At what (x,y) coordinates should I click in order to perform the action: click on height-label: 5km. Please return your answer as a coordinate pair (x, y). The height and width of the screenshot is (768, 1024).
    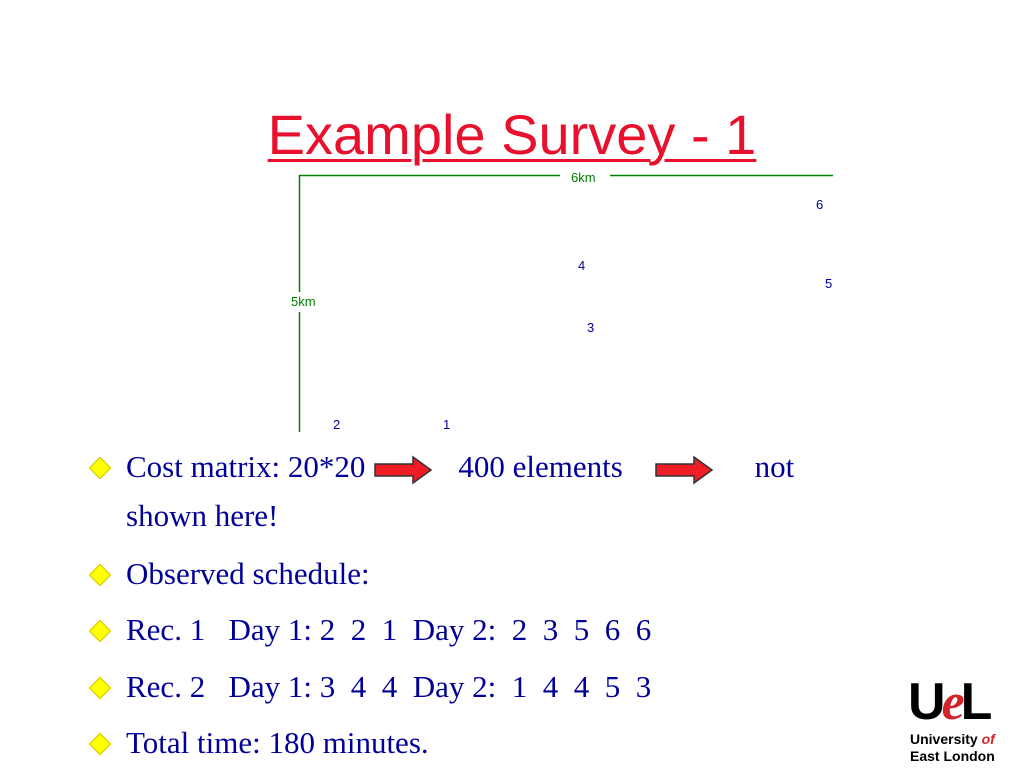
    Looking at the image, I should click on (303, 301).